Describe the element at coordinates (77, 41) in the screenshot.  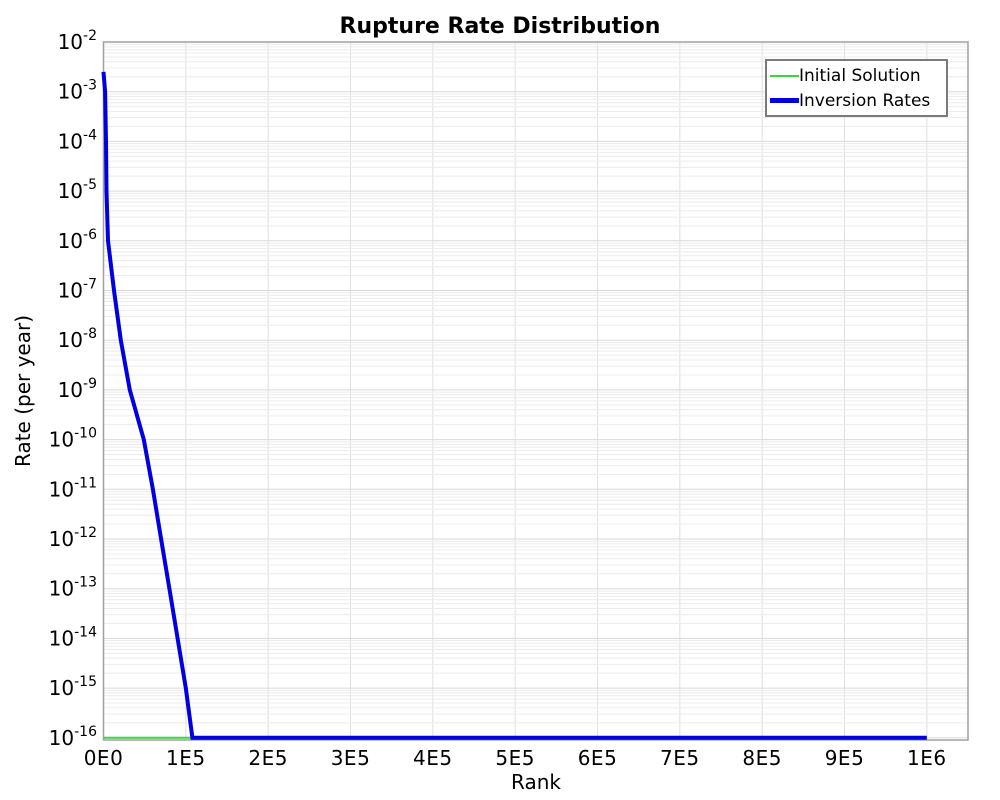
I see `y-tick-label: 10⁻²` at that location.